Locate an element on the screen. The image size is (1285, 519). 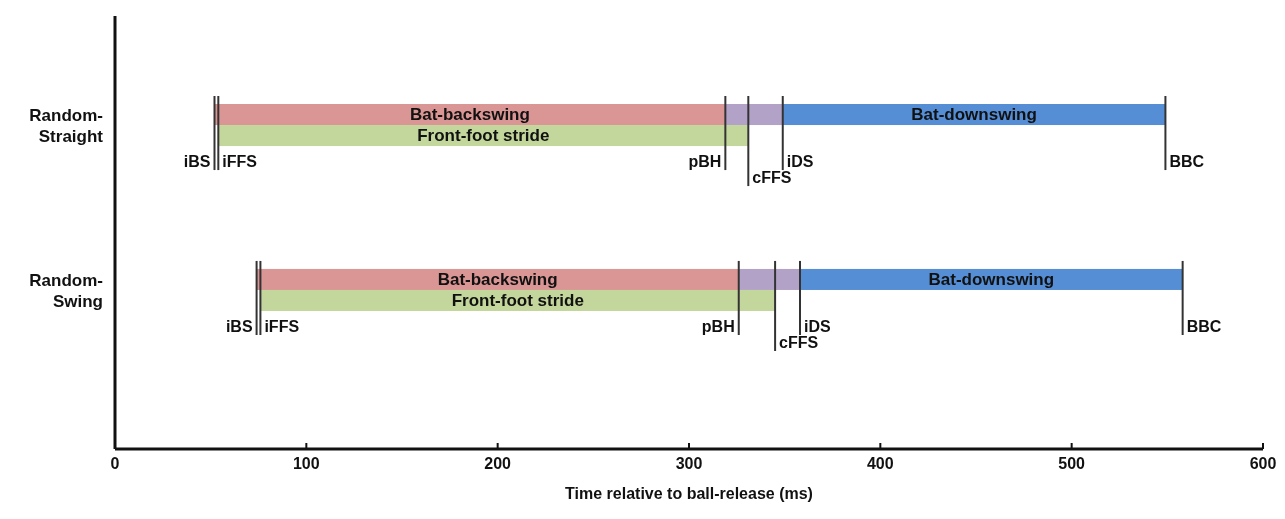
series-label: Bat-backswing is located at coordinates (497, 280).